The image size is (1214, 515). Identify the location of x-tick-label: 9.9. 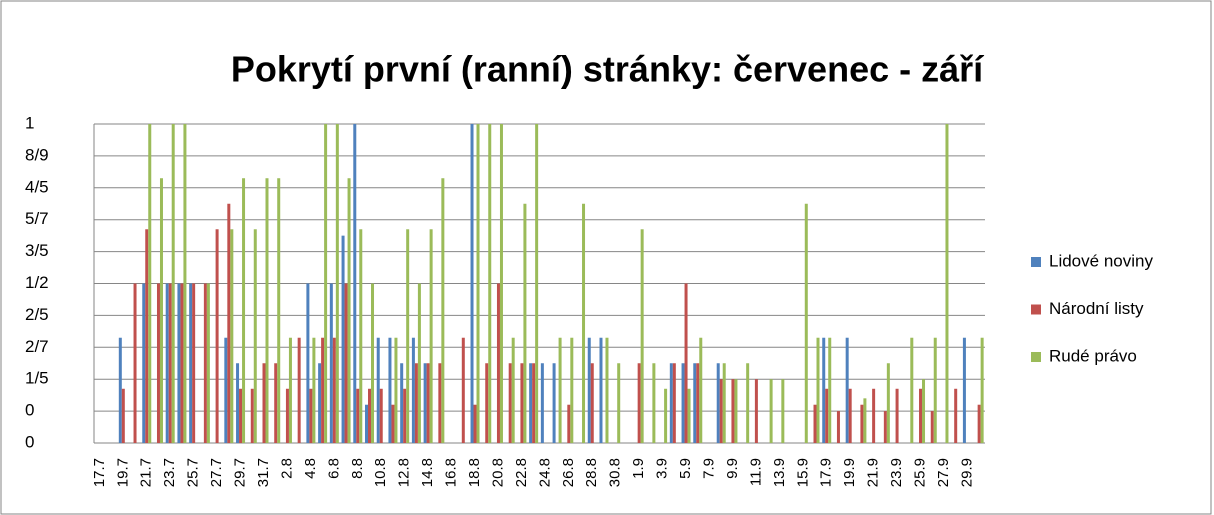
(732, 468).